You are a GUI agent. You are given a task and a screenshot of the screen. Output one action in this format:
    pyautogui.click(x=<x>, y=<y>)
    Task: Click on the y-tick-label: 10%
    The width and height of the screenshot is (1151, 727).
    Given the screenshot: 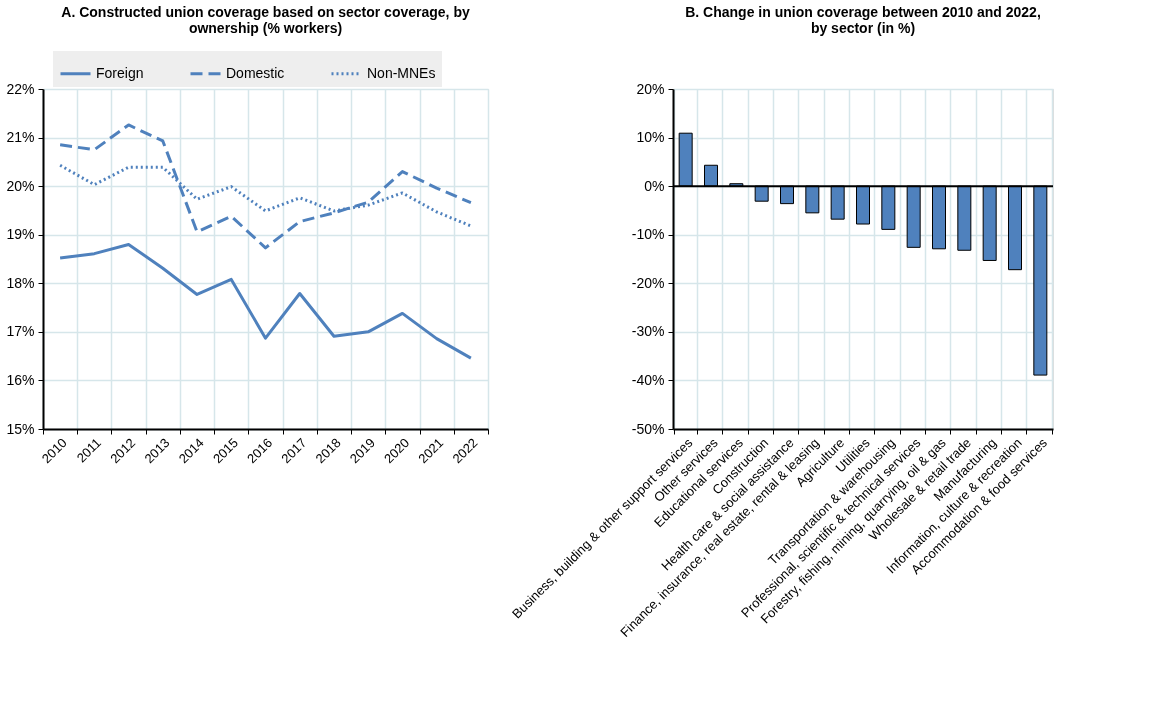 What is the action you would take?
    pyautogui.click(x=650, y=137)
    